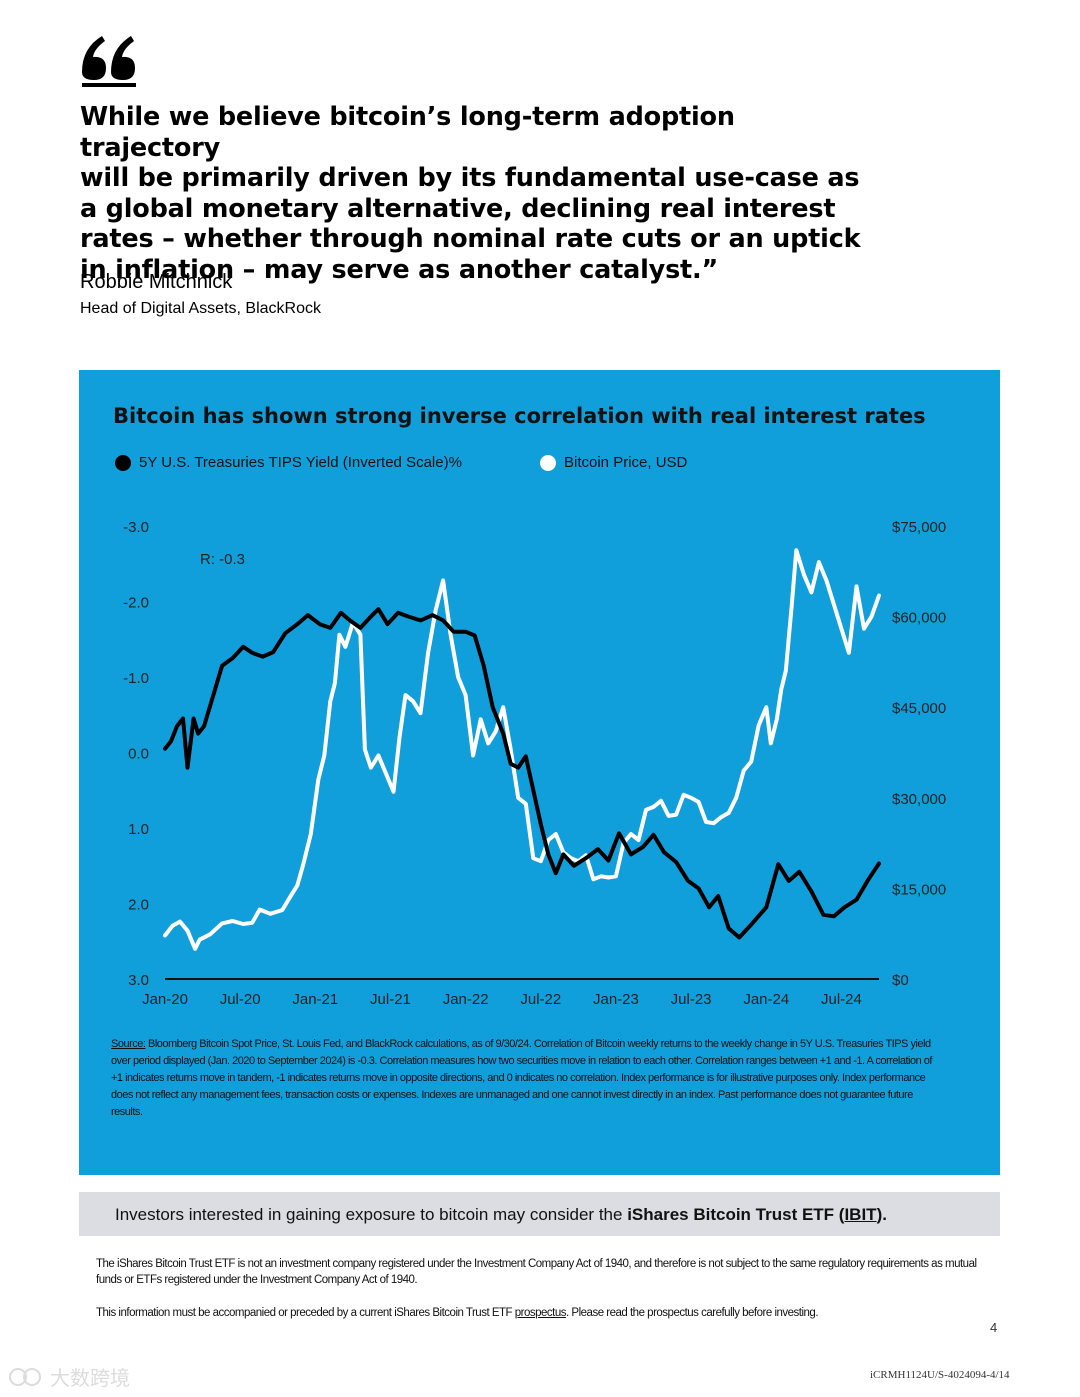  What do you see at coordinates (123, 462) in the screenshot?
I see `legend-swatch-tips` at bounding box center [123, 462].